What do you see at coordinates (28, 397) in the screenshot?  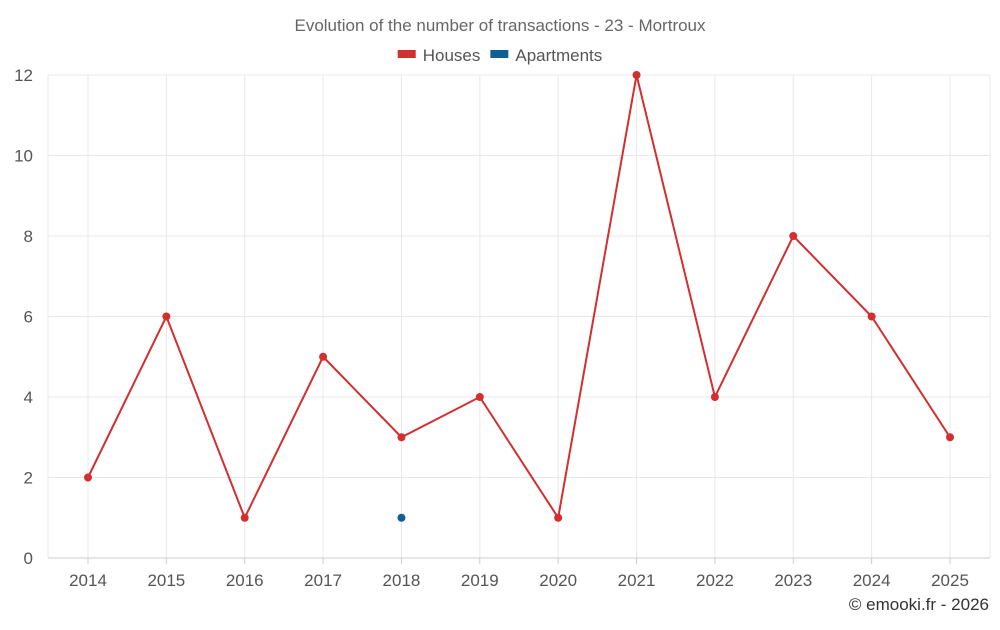 I see `y-tick-label: 4` at bounding box center [28, 397].